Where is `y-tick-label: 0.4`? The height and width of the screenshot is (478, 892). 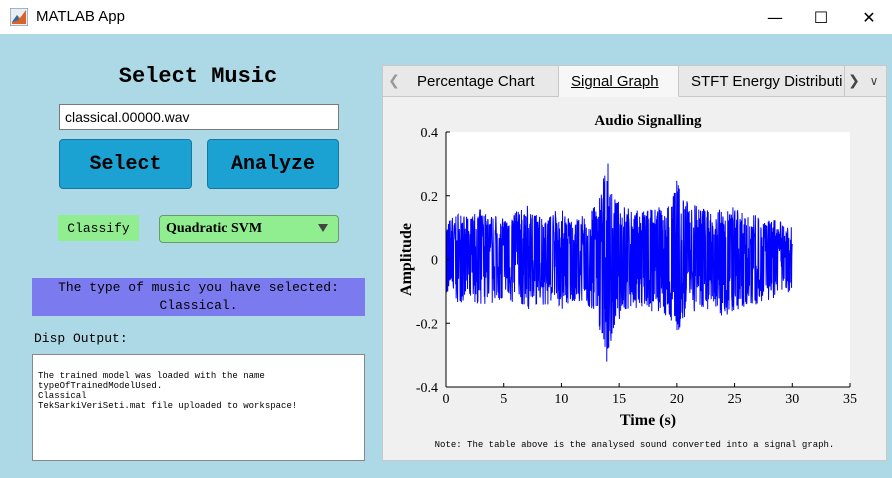
y-tick-label: 0.4 is located at coordinates (430, 133).